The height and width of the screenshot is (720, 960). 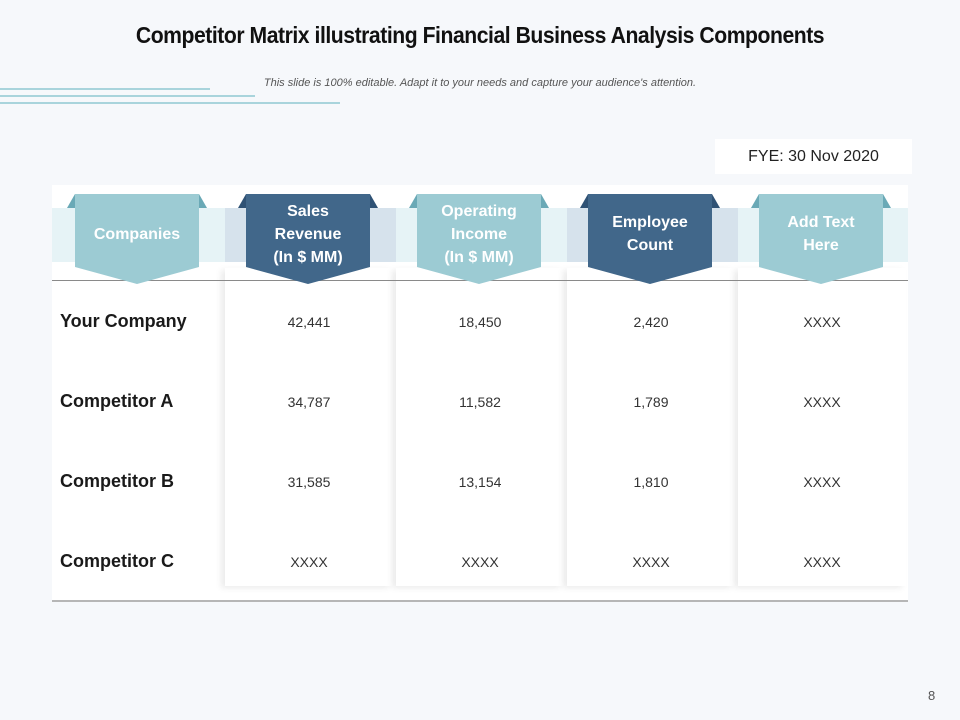 I want to click on table-cell: 1,810, so click(x=651, y=482).